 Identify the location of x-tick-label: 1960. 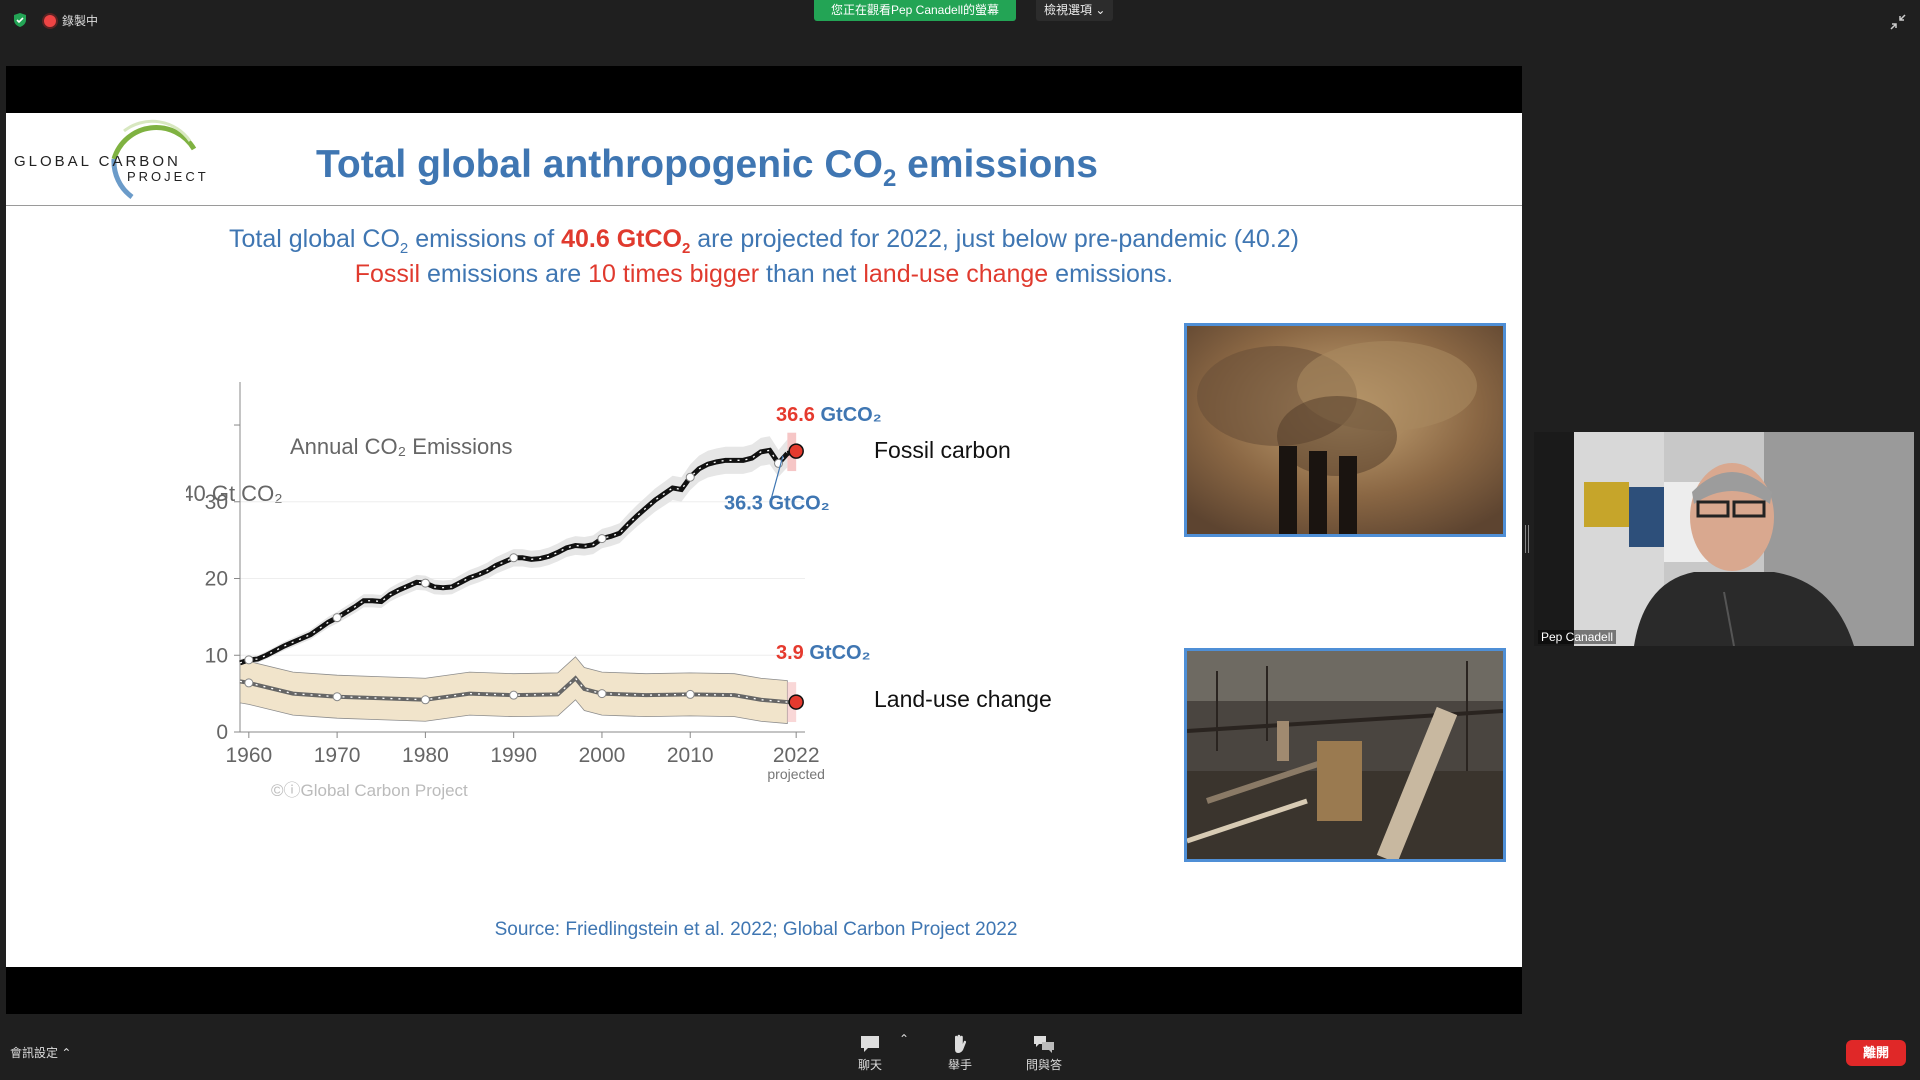
(248, 755).